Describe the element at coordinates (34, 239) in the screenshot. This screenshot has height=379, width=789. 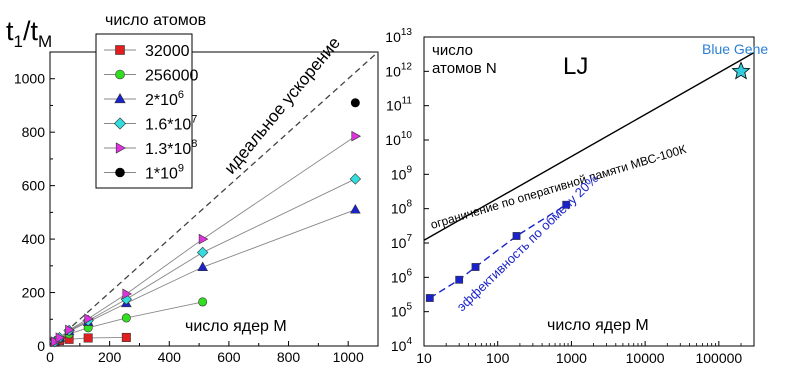
I see `y-tick-label: 400` at that location.